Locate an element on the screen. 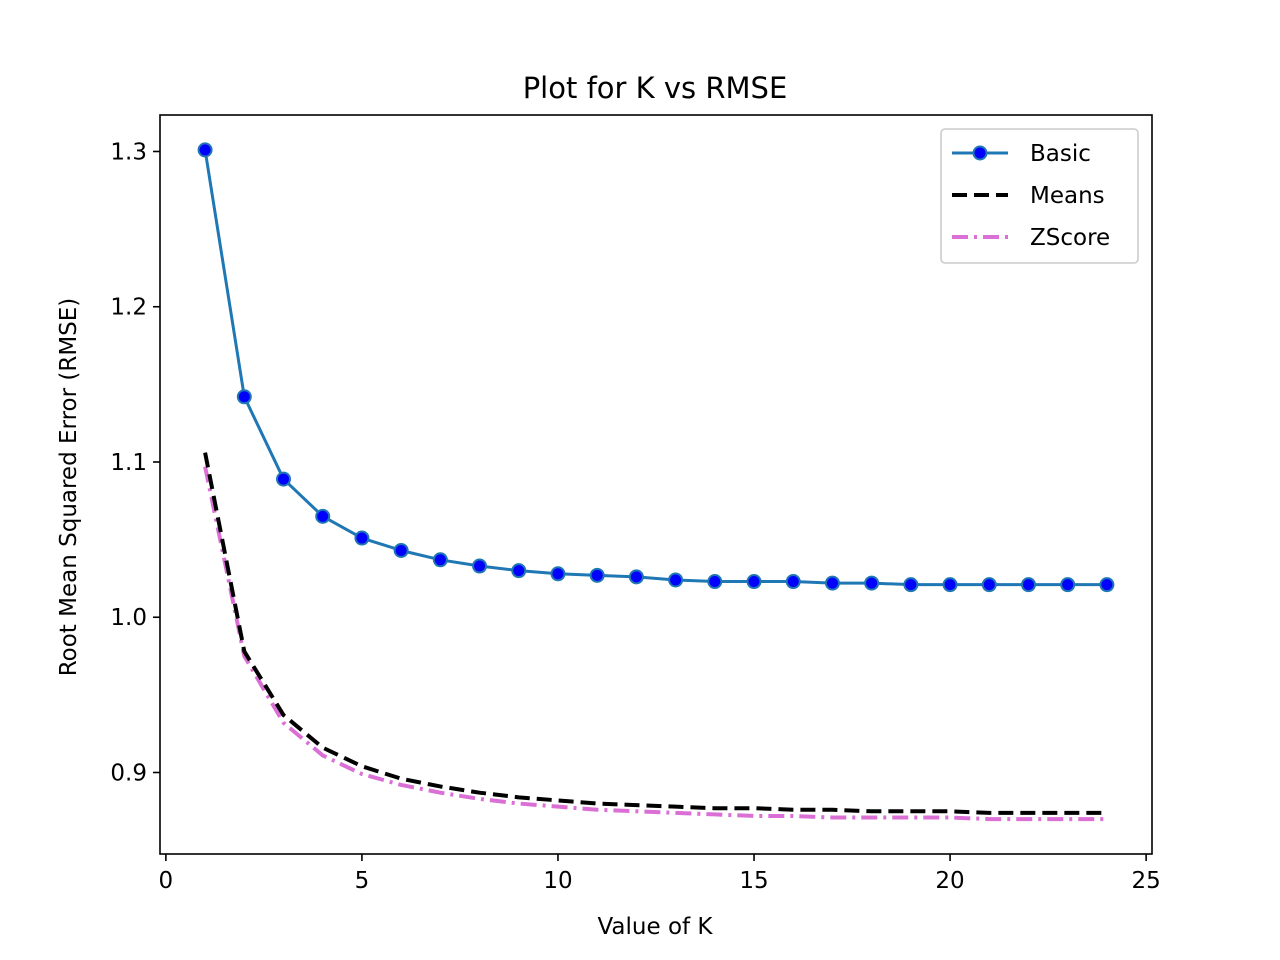  x-tick-label: 20 is located at coordinates (949, 881).